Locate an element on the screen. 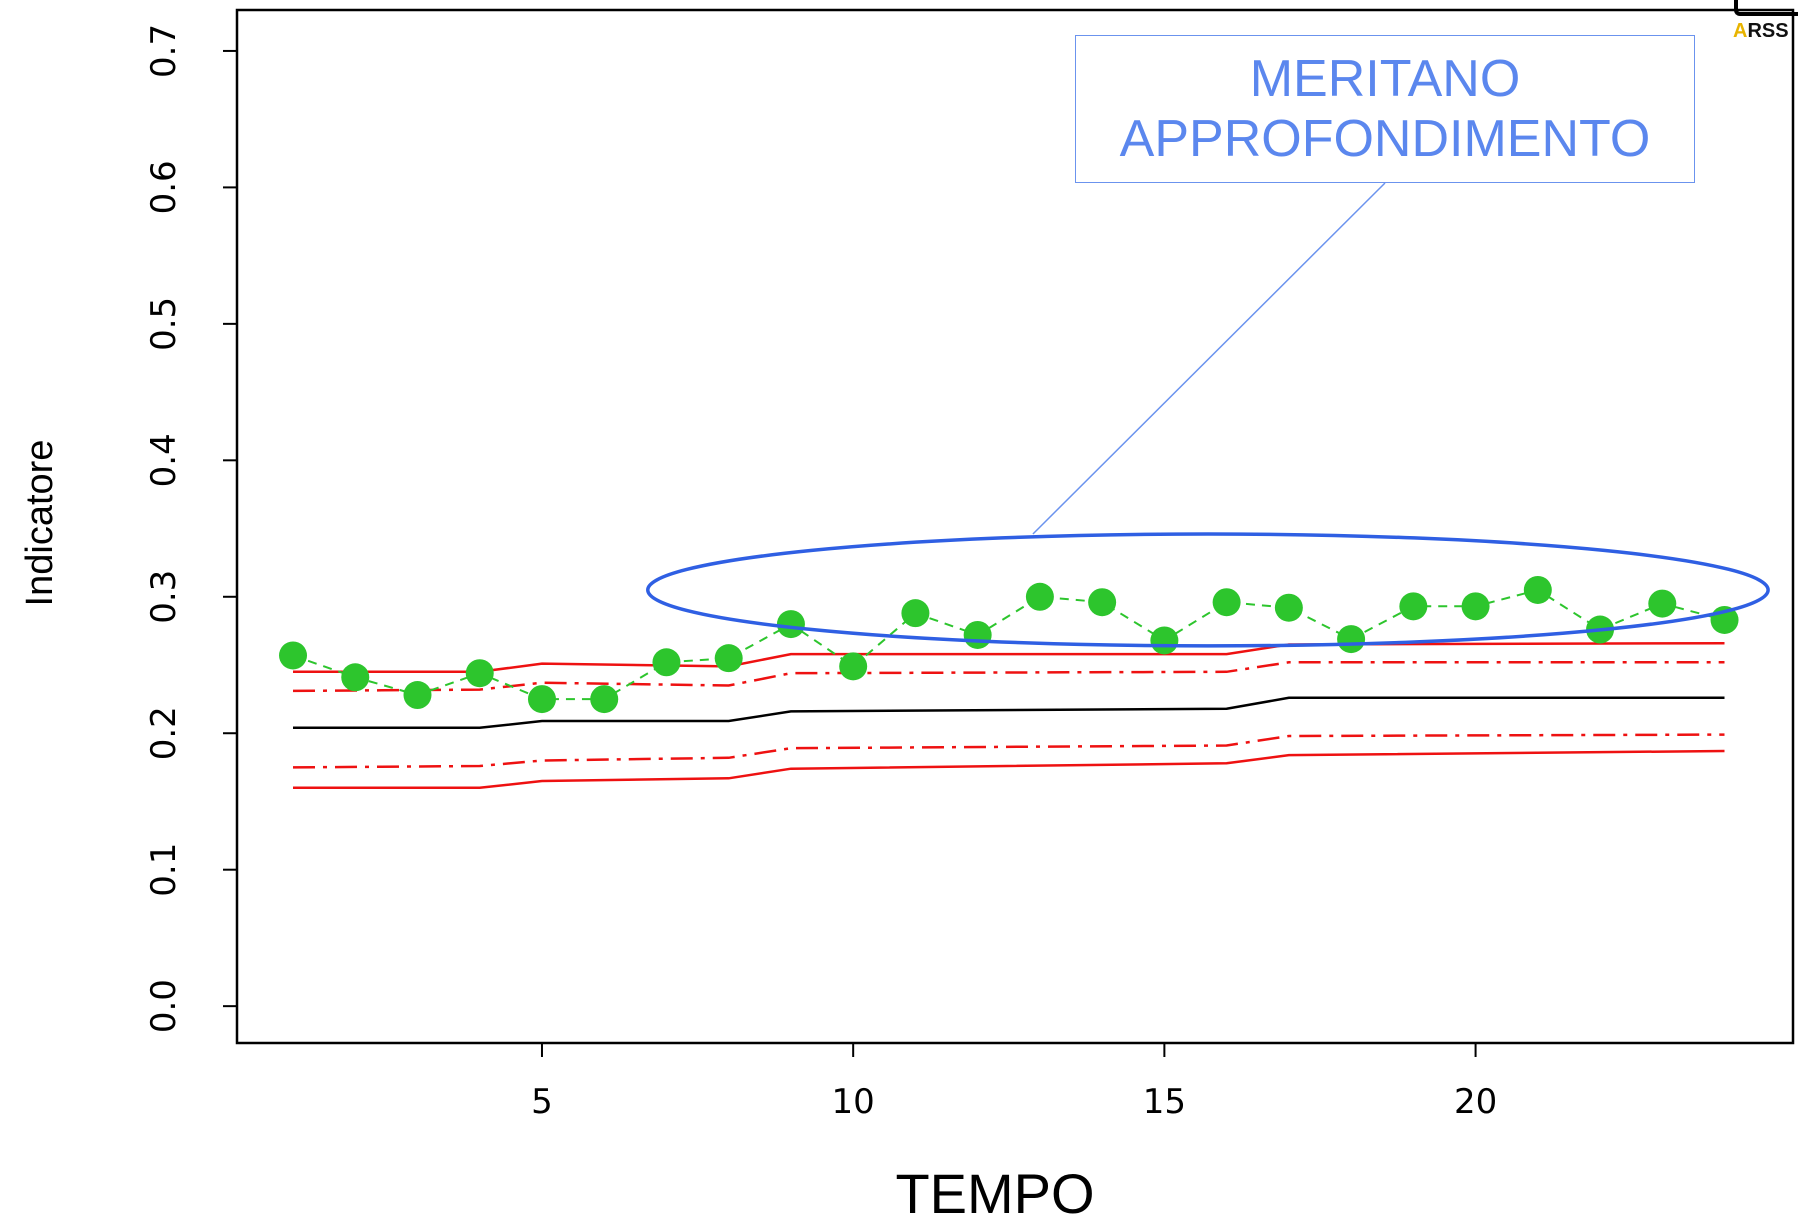  highlight-ellipse is located at coordinates (1208, 590).